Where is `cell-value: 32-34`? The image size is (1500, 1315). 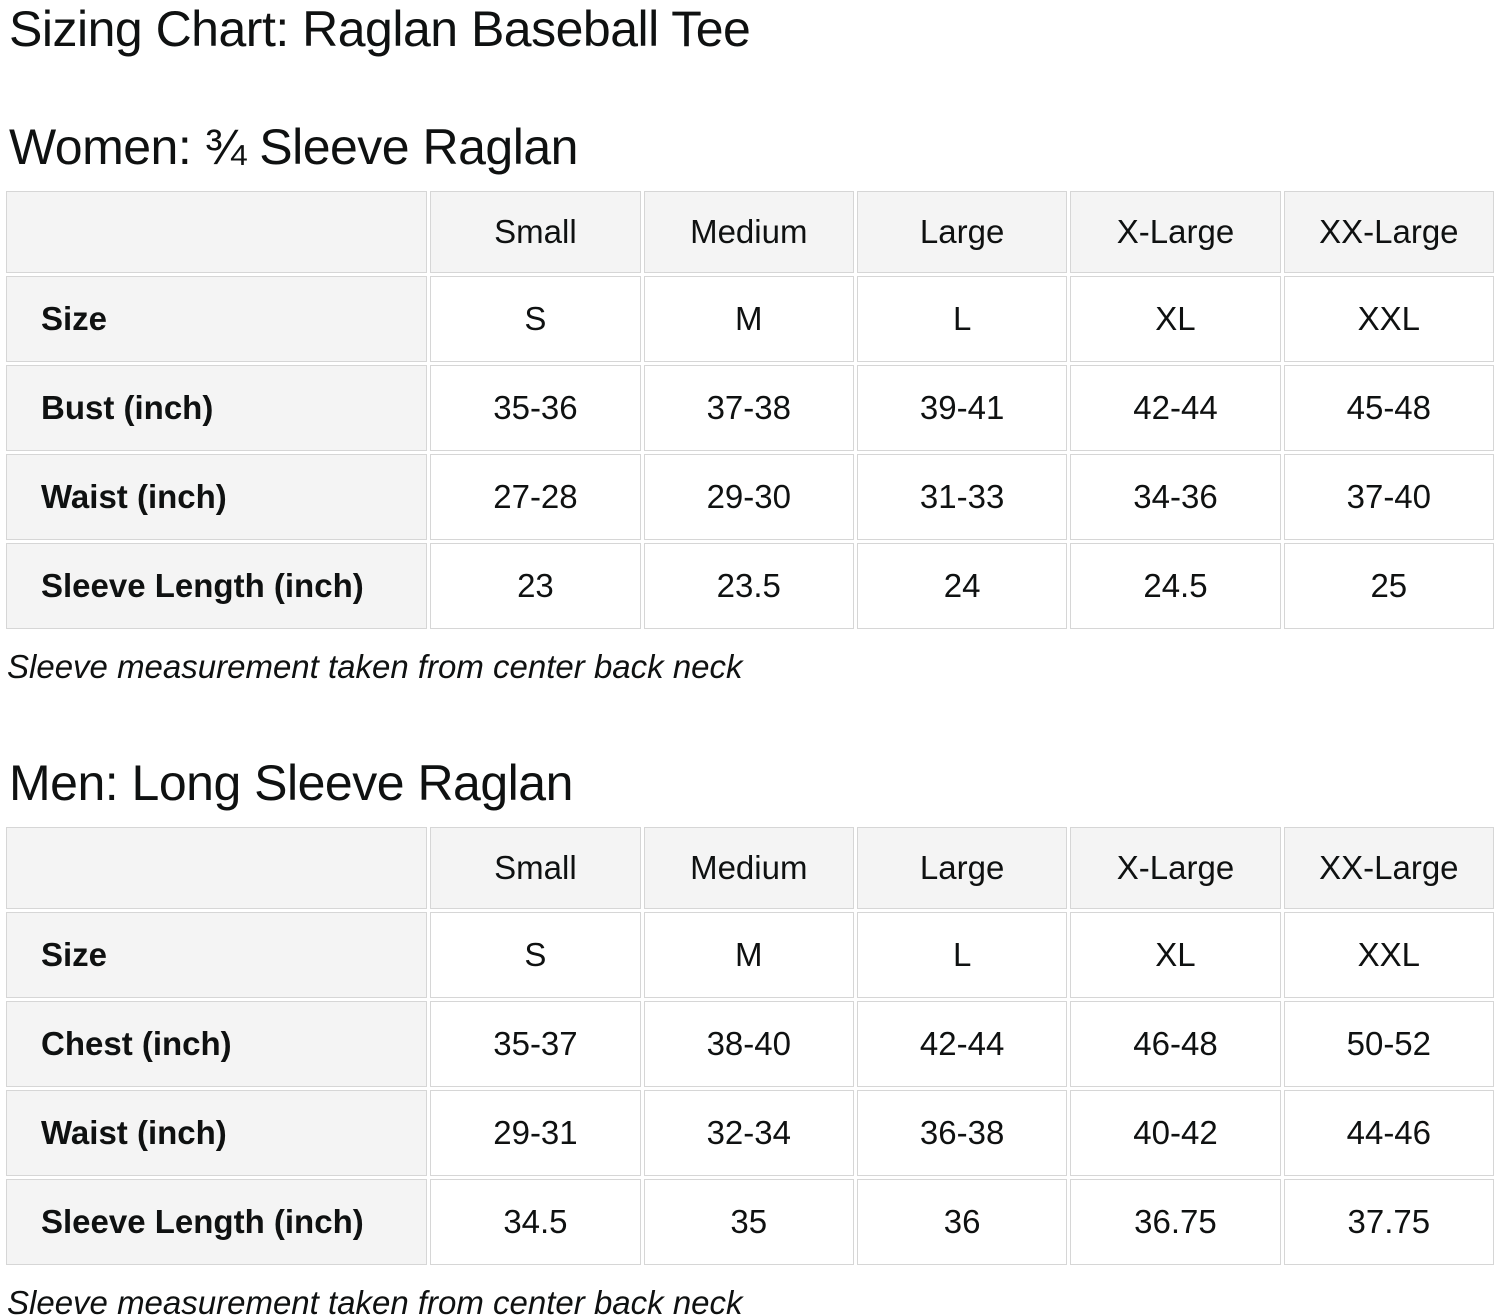 cell-value: 32-34 is located at coordinates (748, 1132).